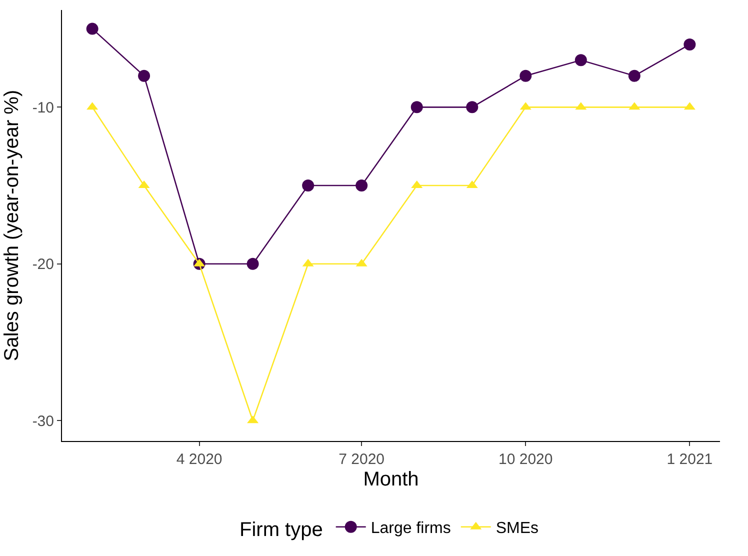  I want to click on legend-title: Firm type, so click(281, 529).